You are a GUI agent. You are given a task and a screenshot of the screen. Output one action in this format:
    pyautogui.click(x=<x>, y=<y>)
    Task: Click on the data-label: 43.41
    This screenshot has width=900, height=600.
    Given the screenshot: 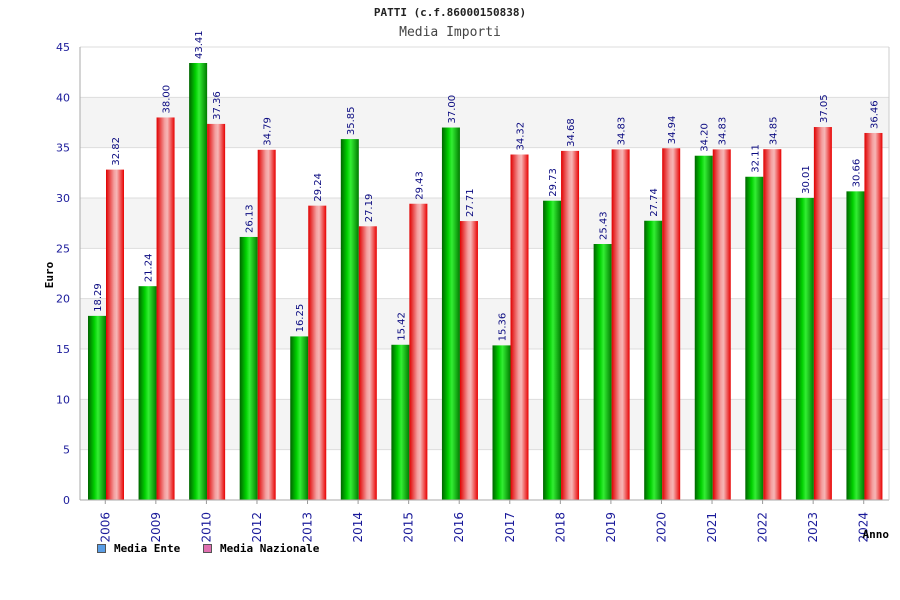 What is the action you would take?
    pyautogui.click(x=199, y=44)
    